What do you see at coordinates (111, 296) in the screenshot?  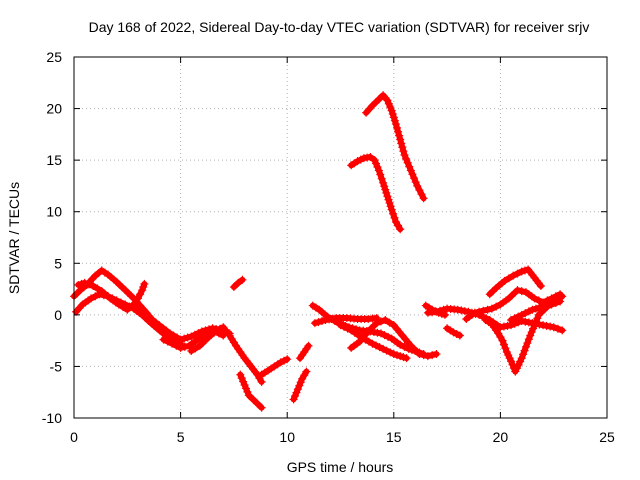 I see `series-track-c` at bounding box center [111, 296].